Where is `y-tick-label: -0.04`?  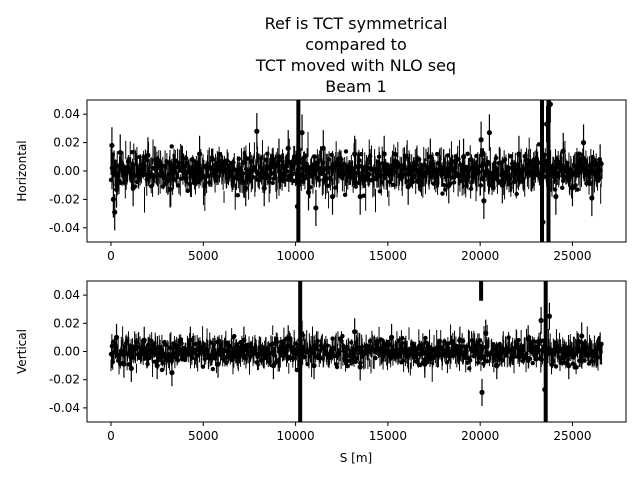 y-tick-label: -0.04 is located at coordinates (64, 408).